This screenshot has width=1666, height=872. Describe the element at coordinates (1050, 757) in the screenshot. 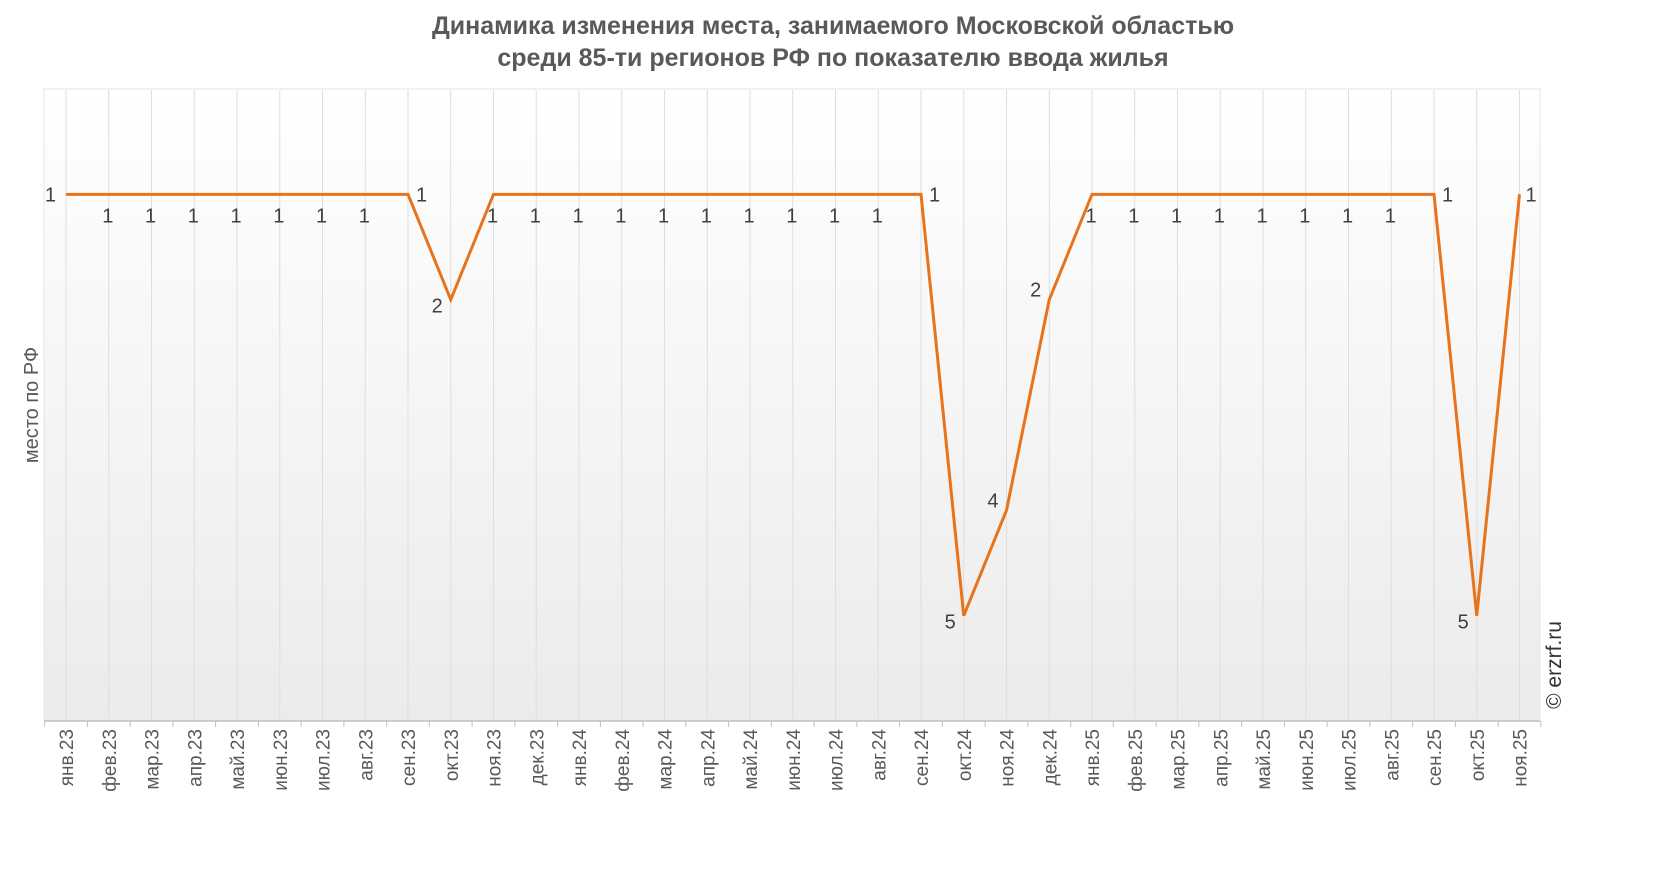

I see `x-tick-label: дек.24` at that location.